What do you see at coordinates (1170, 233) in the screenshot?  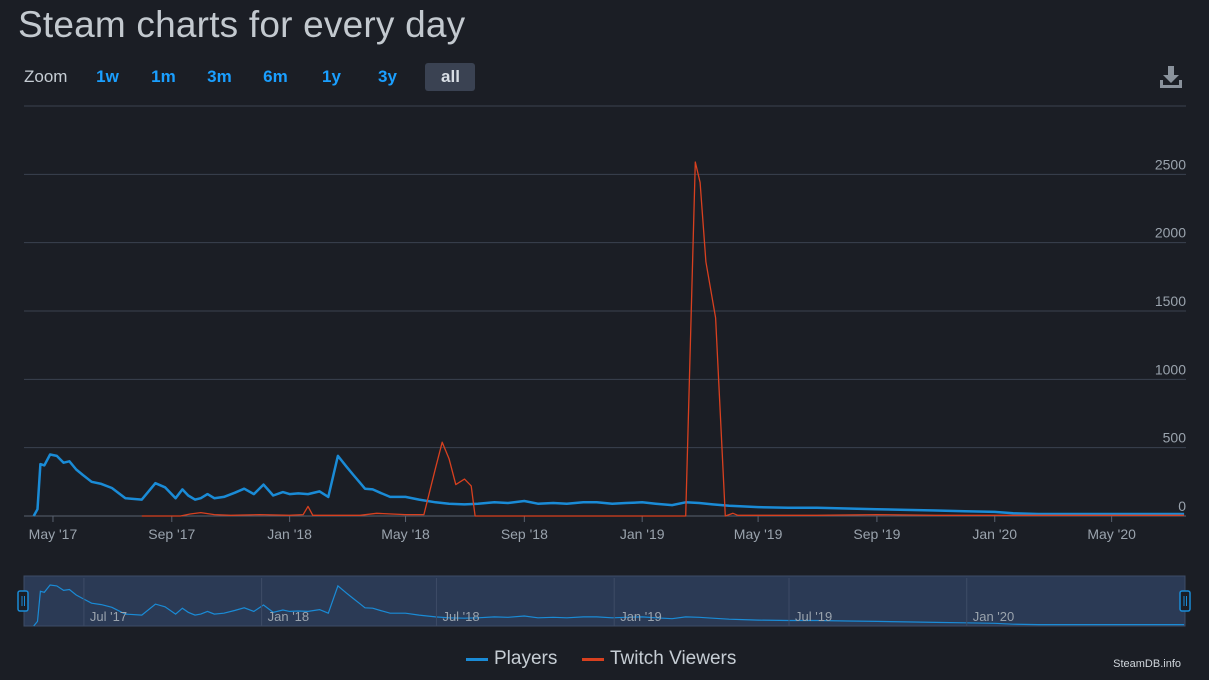 I see `y-tick-label: 2000` at bounding box center [1170, 233].